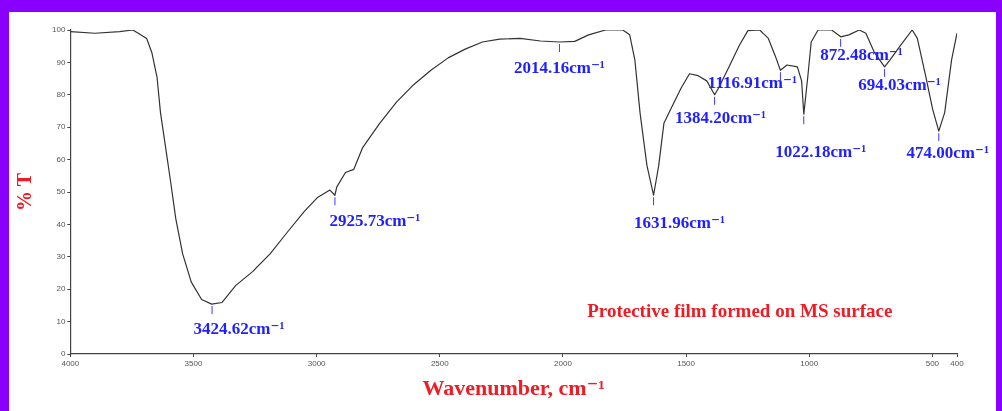  What do you see at coordinates (58, 30) in the screenshot?
I see `y-tick-label: 100` at bounding box center [58, 30].